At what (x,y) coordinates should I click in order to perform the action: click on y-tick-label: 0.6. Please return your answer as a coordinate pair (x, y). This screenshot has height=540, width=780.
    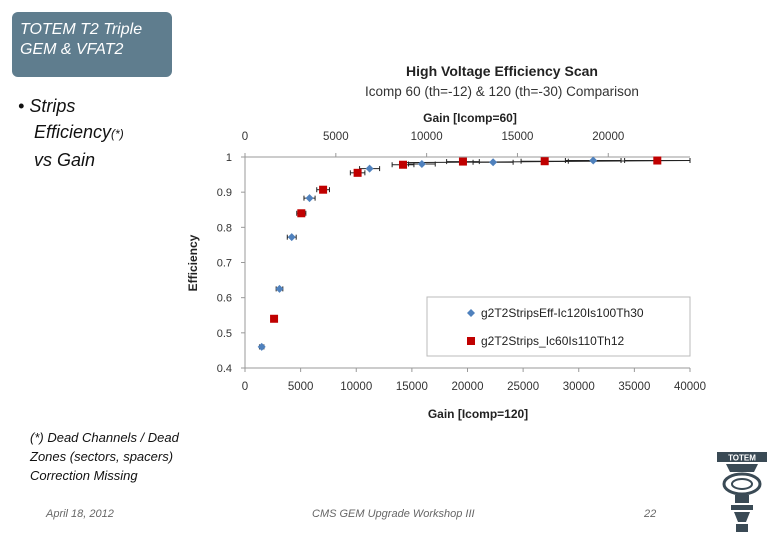
    Looking at the image, I should click on (224, 299).